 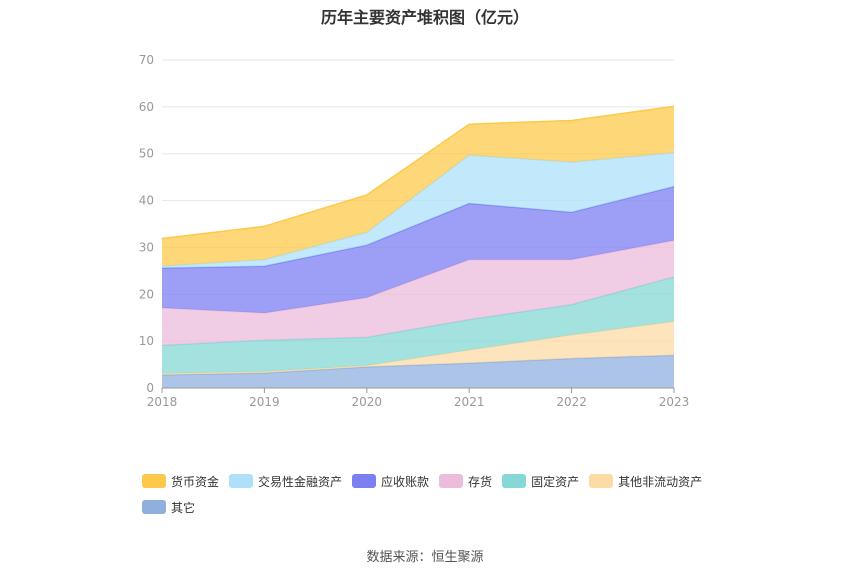 What do you see at coordinates (146, 201) in the screenshot?
I see `y-tick-label: 40` at bounding box center [146, 201].